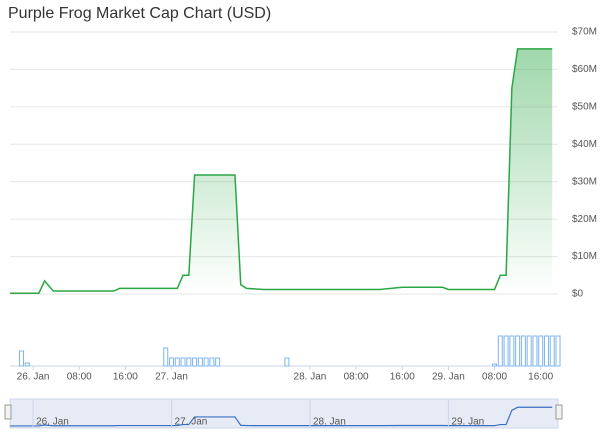  I want to click on y-tick-label: $70M, so click(584, 32).